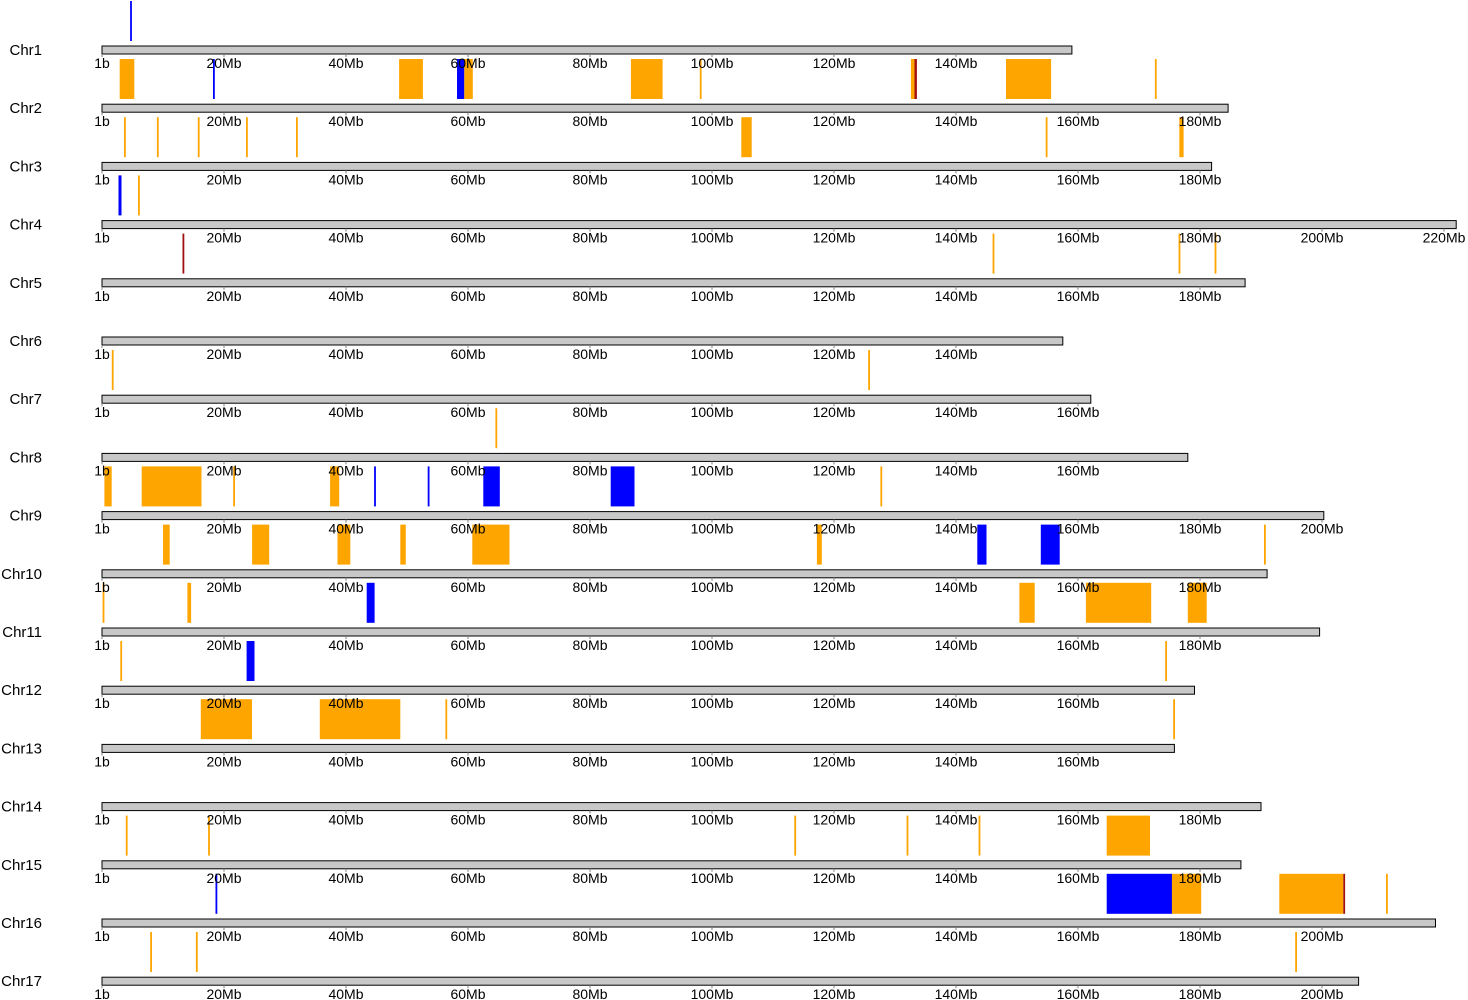  What do you see at coordinates (21, 748) in the screenshot?
I see `chromosome-label: Chr13` at bounding box center [21, 748].